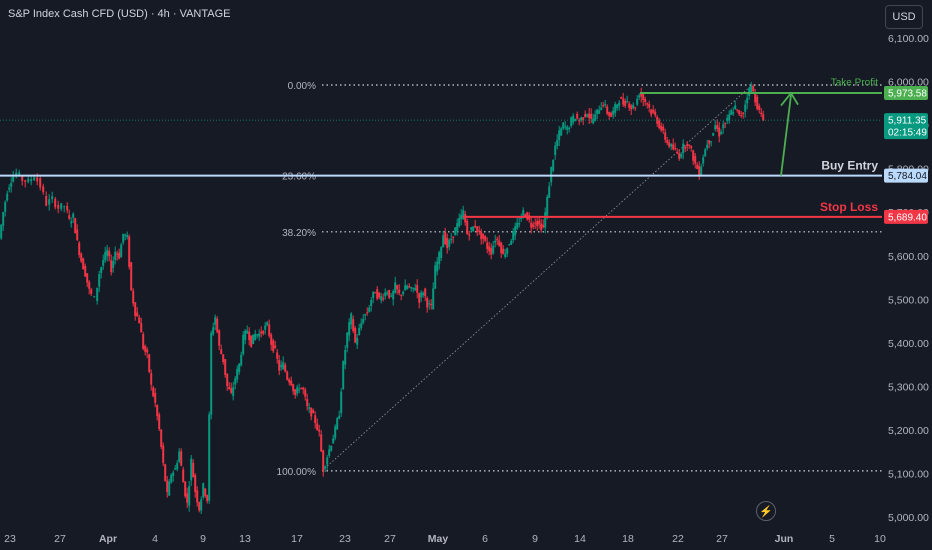 The image size is (932, 550). I want to click on time-axis: 23 27 Apr 4 9 13 17 23 27 May 6 9 14 18 22 27 Jun 5 10, so click(445, 539).